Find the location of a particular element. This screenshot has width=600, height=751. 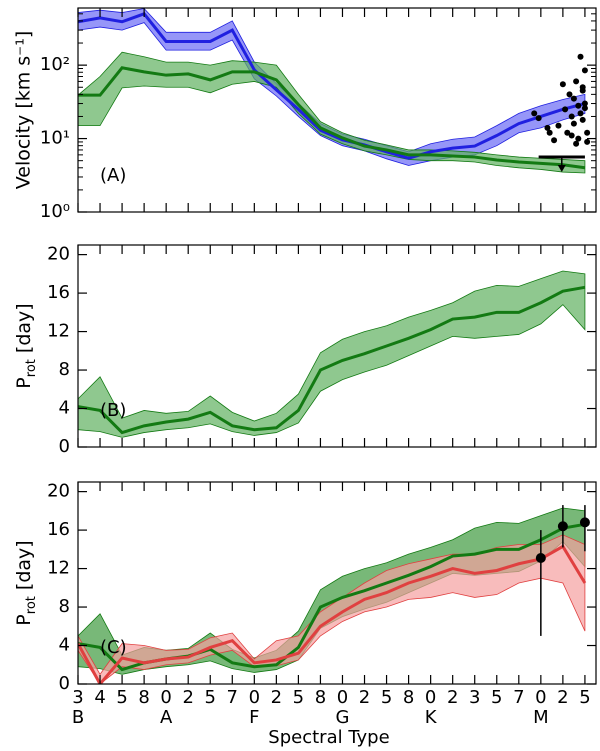

class-label: K is located at coordinates (431, 717).